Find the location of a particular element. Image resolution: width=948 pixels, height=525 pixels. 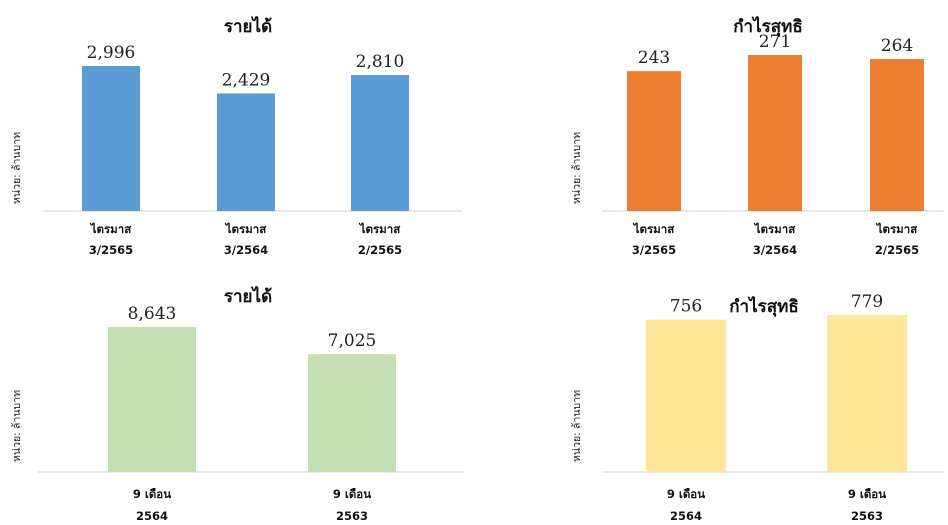

data-label: 7,025 is located at coordinates (352, 341).